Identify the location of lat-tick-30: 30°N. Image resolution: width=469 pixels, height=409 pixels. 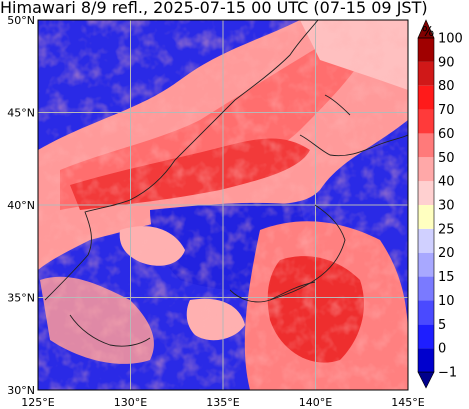
(21, 390).